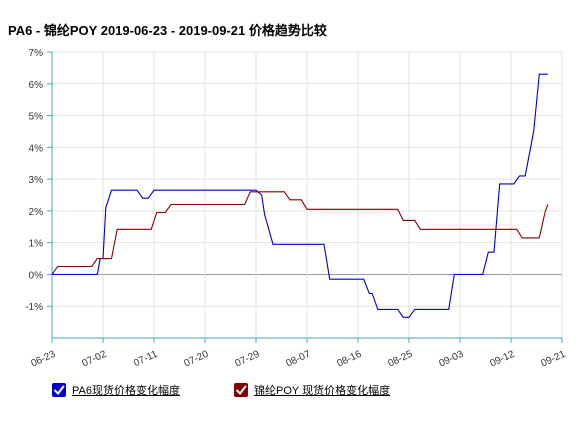 This screenshot has width=582, height=433. What do you see at coordinates (400, 359) in the screenshot?
I see `x-tick-label: 08-25` at bounding box center [400, 359].